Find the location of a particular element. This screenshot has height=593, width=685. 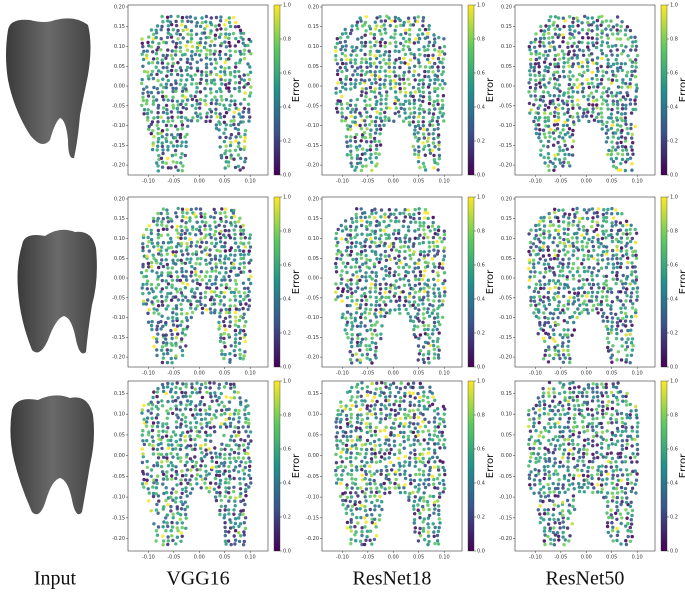

y-tick-label: -0.15 is located at coordinates (118, 146).